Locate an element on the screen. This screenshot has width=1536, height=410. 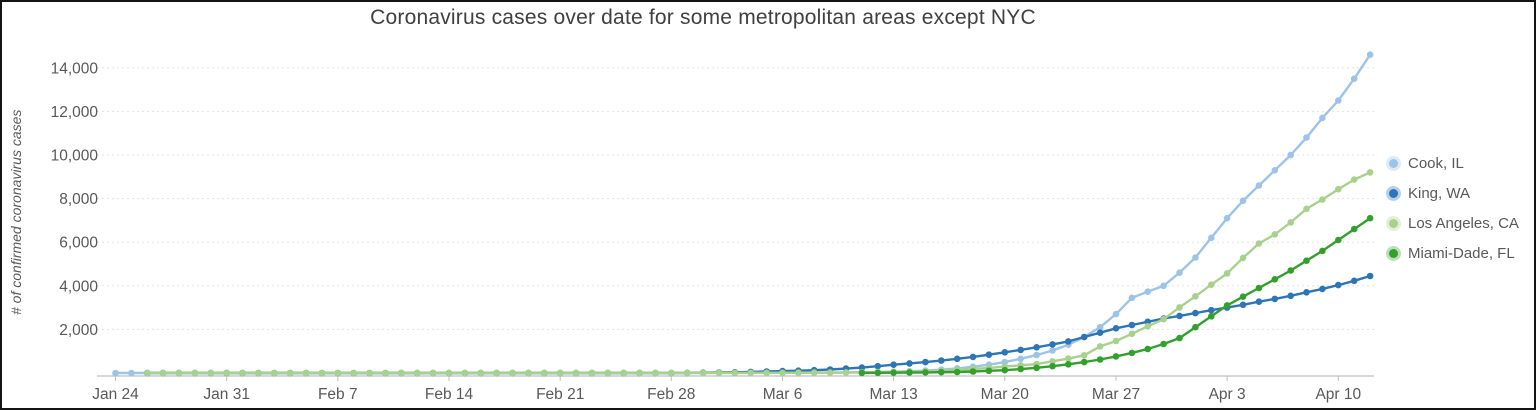
legend-label: Los Angeles, CA is located at coordinates (1463, 223).